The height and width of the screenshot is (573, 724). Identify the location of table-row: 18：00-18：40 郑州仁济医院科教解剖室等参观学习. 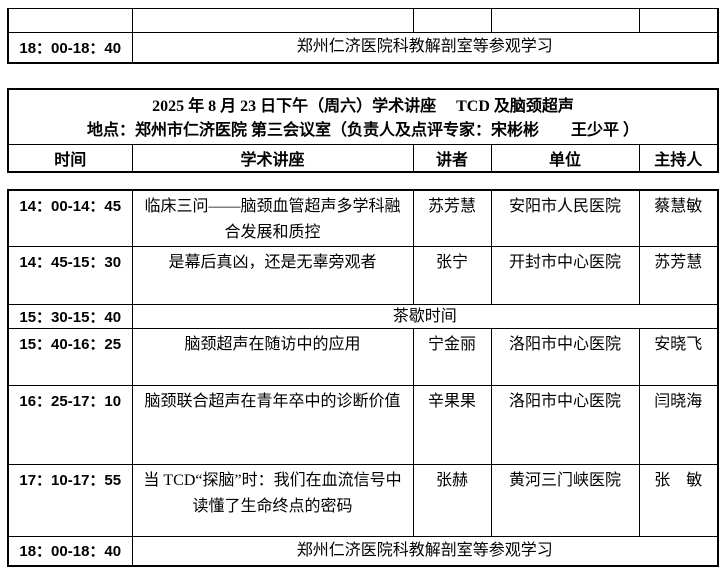
(363, 47).